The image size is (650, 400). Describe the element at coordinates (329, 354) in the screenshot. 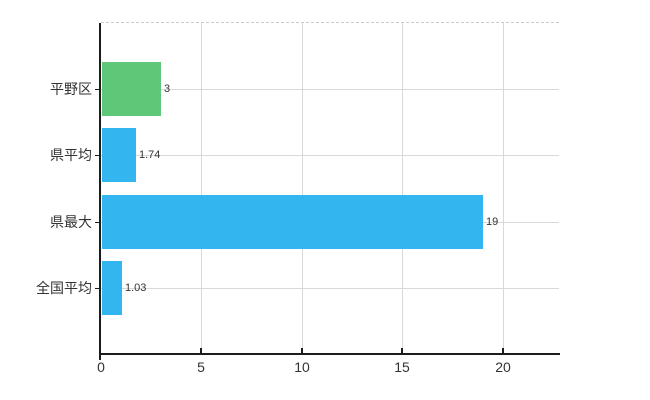

I see `x-axis-line` at that location.